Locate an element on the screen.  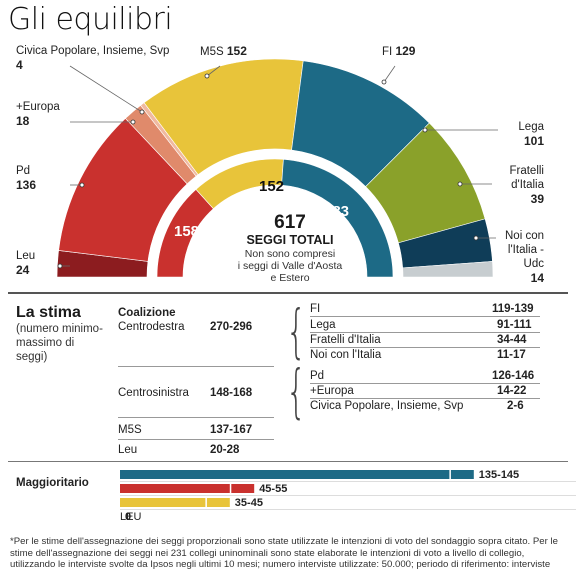
label-m5s: M5S 152 is located at coordinates (223, 51).